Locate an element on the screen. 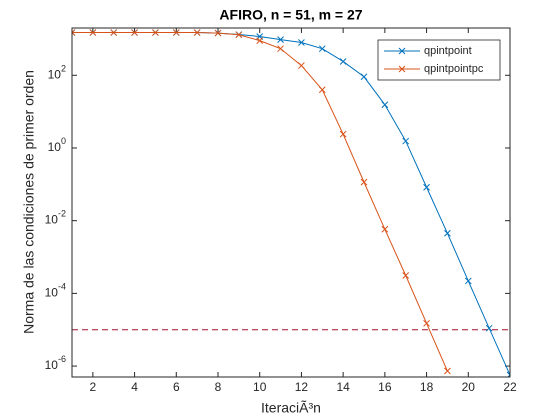 This screenshot has height=420, width=560. legend-label: qpintpoint is located at coordinates (448, 51).